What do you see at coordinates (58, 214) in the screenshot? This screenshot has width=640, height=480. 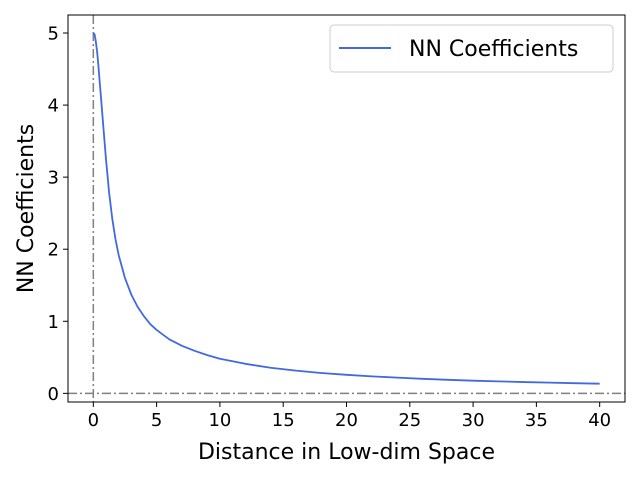 I see `y-axis: 0 1 2 3 4 5` at bounding box center [58, 214].